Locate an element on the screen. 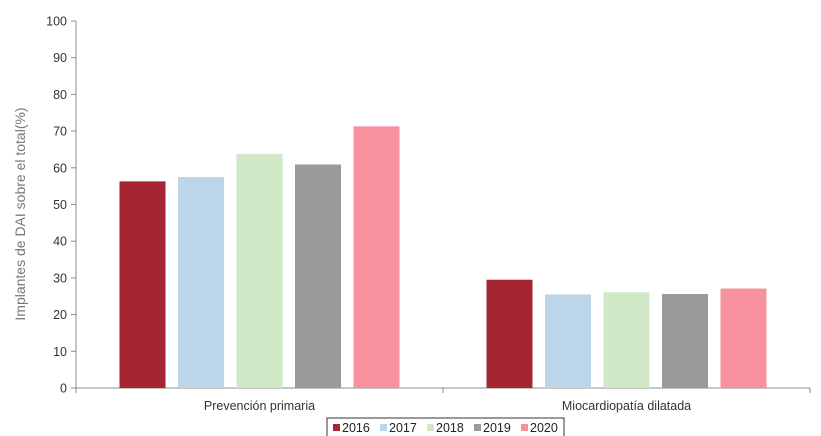  y-tick-label: 0 is located at coordinates (63, 389).